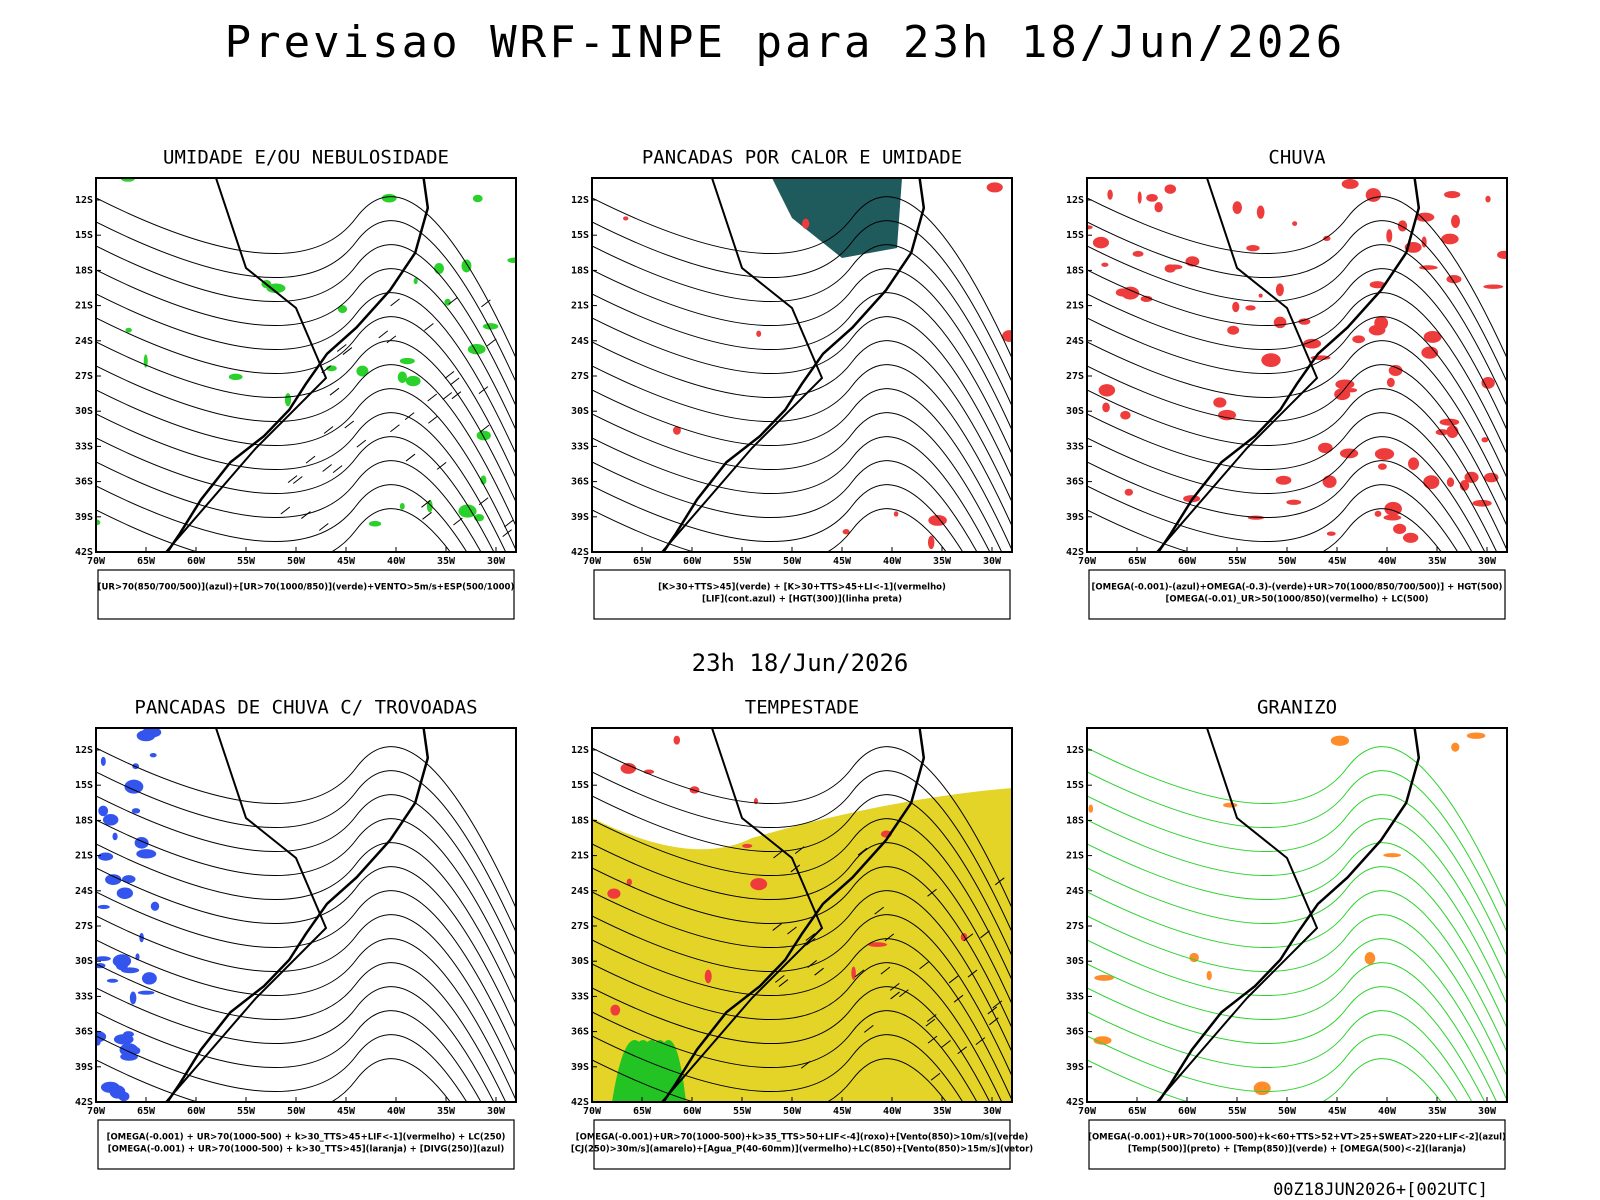 The width and height of the screenshot is (1600, 1200). I want to click on lat-label: 27S, so click(1075, 376).